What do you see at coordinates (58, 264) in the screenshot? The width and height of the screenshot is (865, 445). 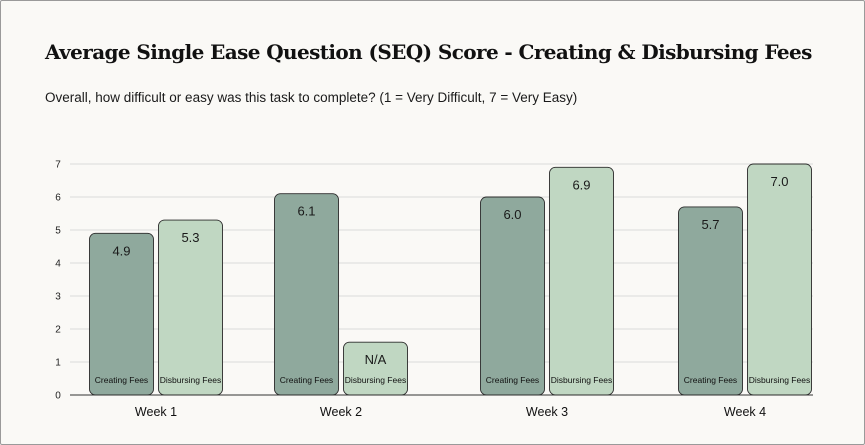 I see `y-tick-label: 4` at bounding box center [58, 264].